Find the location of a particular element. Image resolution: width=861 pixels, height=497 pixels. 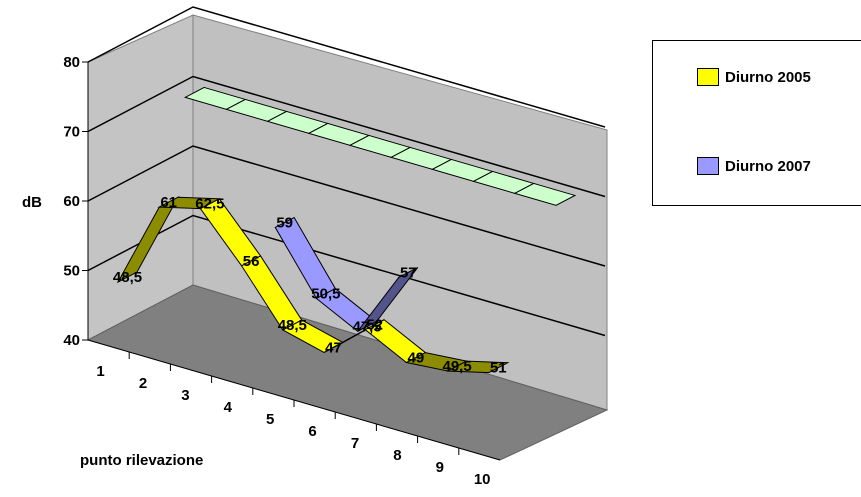

data-label-1-3: 62,5 is located at coordinates (209, 204).